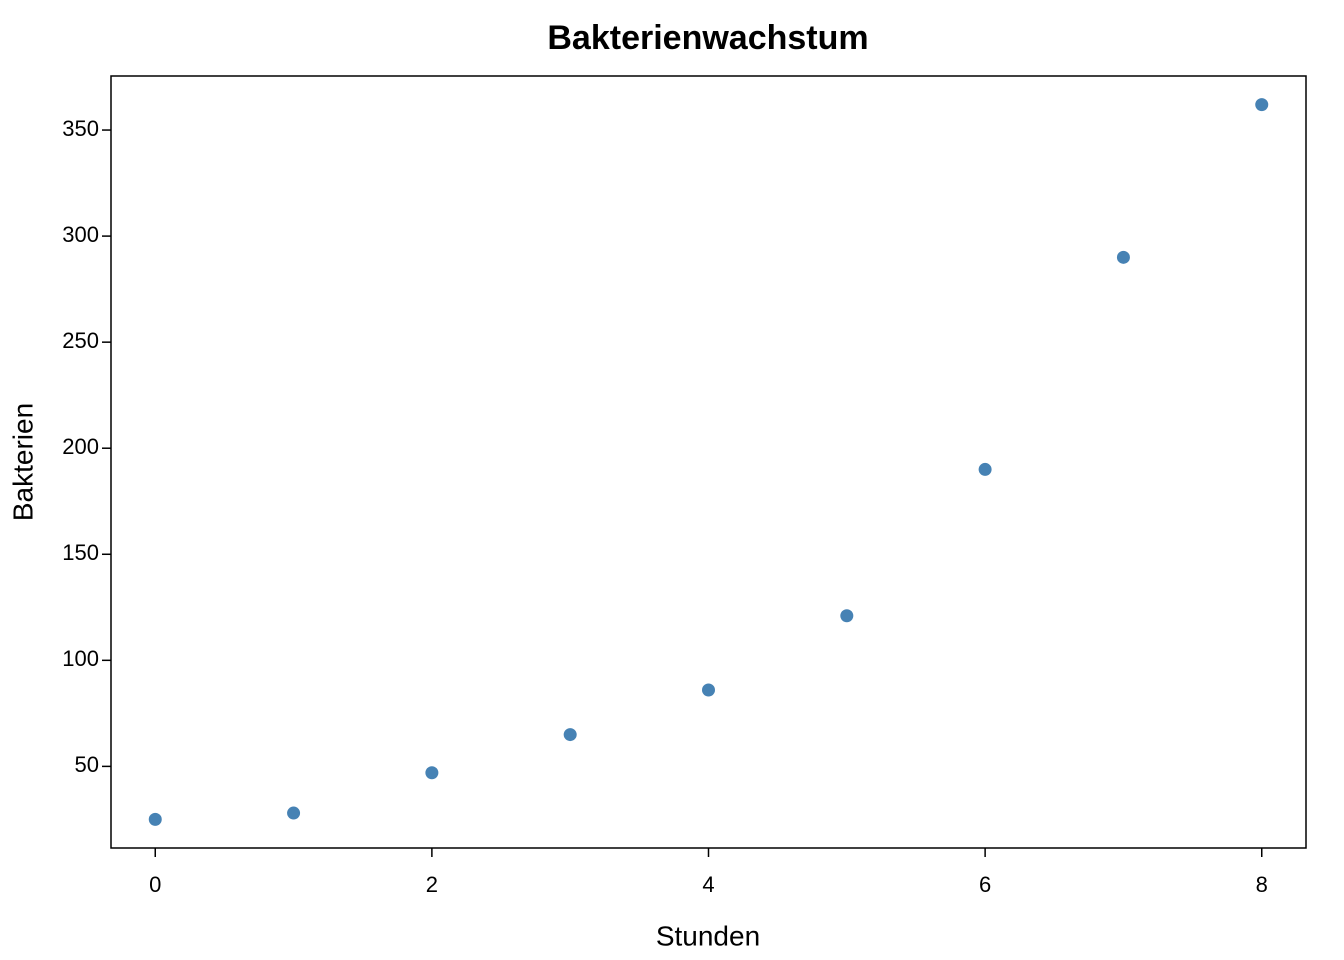 The image size is (1344, 960). Describe the element at coordinates (80, 658) in the screenshot. I see `y-tick-label: 100` at that location.